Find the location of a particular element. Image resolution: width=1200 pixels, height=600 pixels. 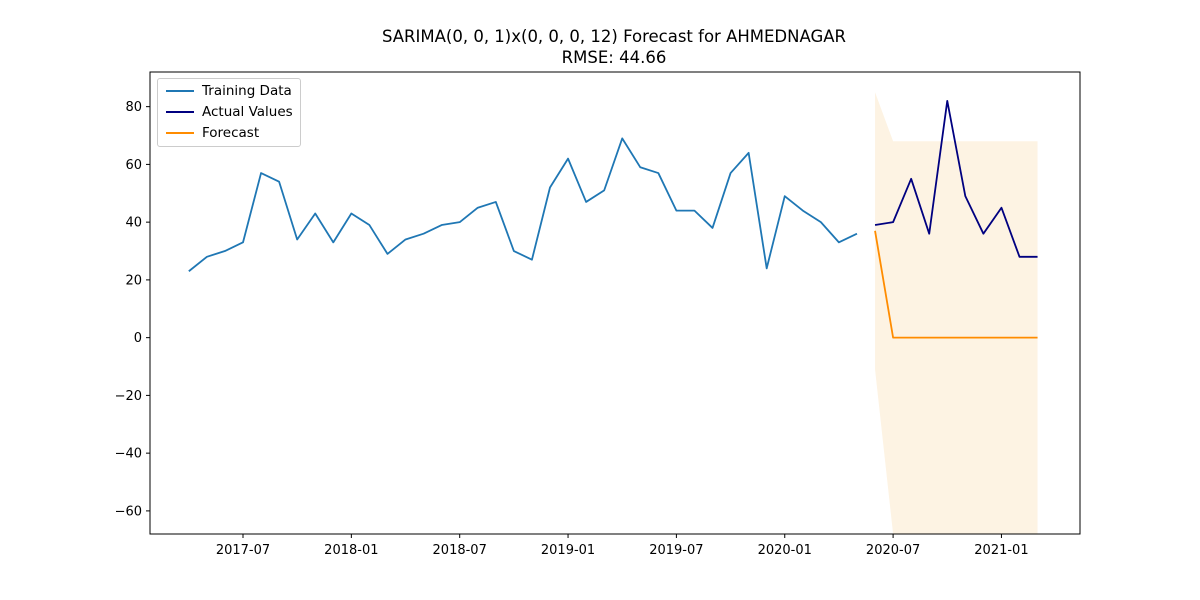

forecast-line is located at coordinates (956, 284).